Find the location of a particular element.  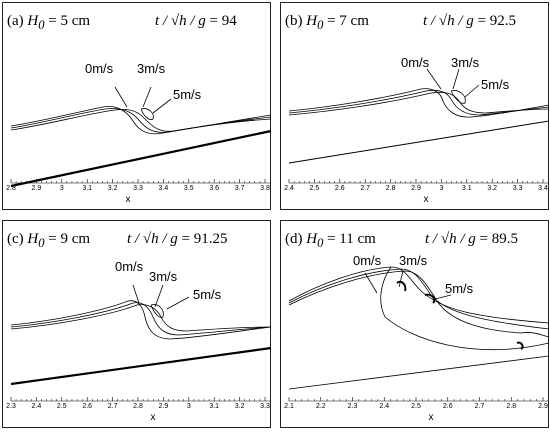

panel-label: (d) H0 = 11 cm is located at coordinates (330, 240).